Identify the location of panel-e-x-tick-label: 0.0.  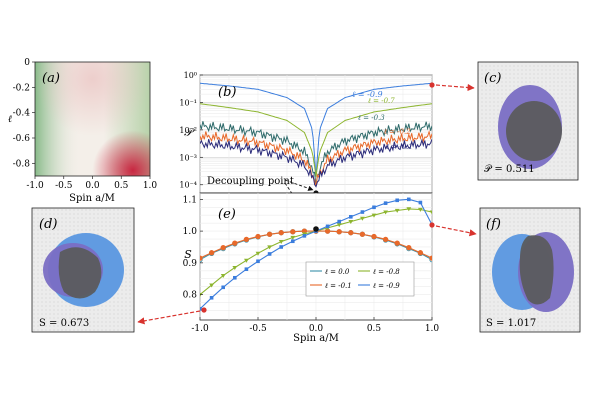
(316, 329).